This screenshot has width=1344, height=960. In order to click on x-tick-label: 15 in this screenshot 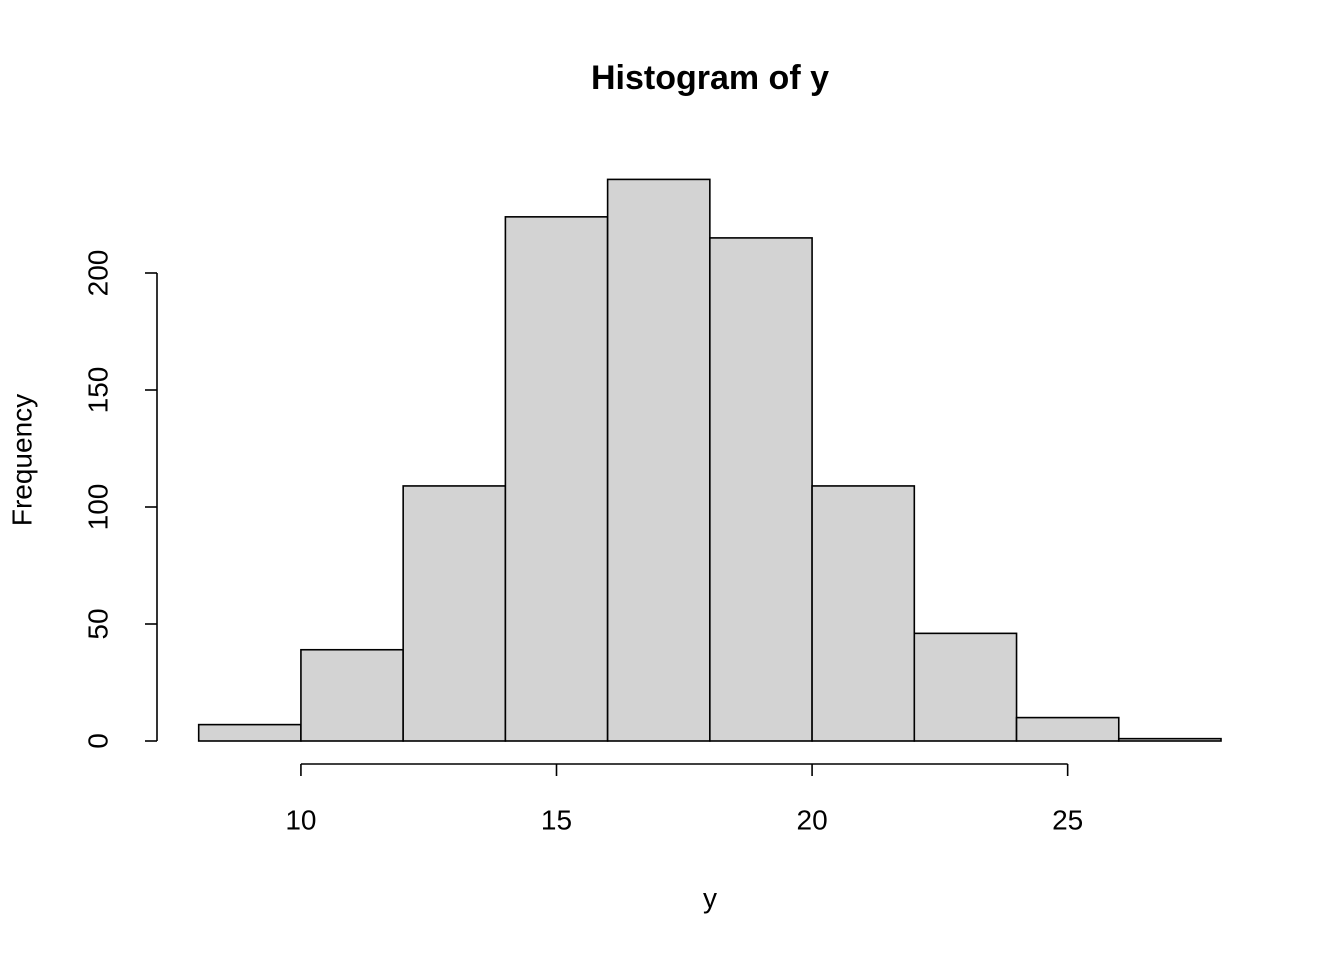, I will do `click(556, 819)`.